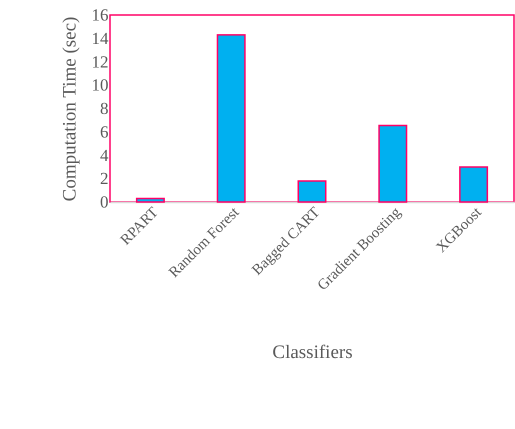 Image resolution: width=515 pixels, height=429 pixels. Describe the element at coordinates (104, 108) in the screenshot. I see `y-tick-label: 8` at that location.